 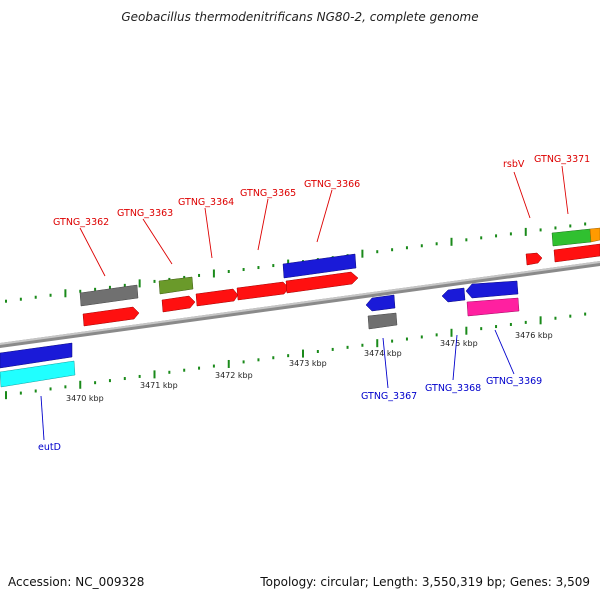 I want to click on lower-tick-track, so click(x=296, y=356).